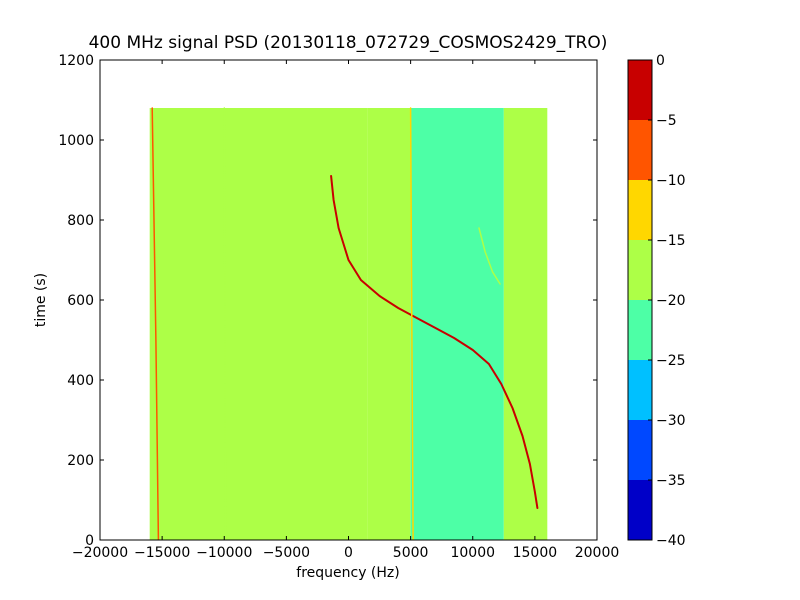 The image size is (800, 600). I want to click on colorbar-label: −30, so click(671, 421).